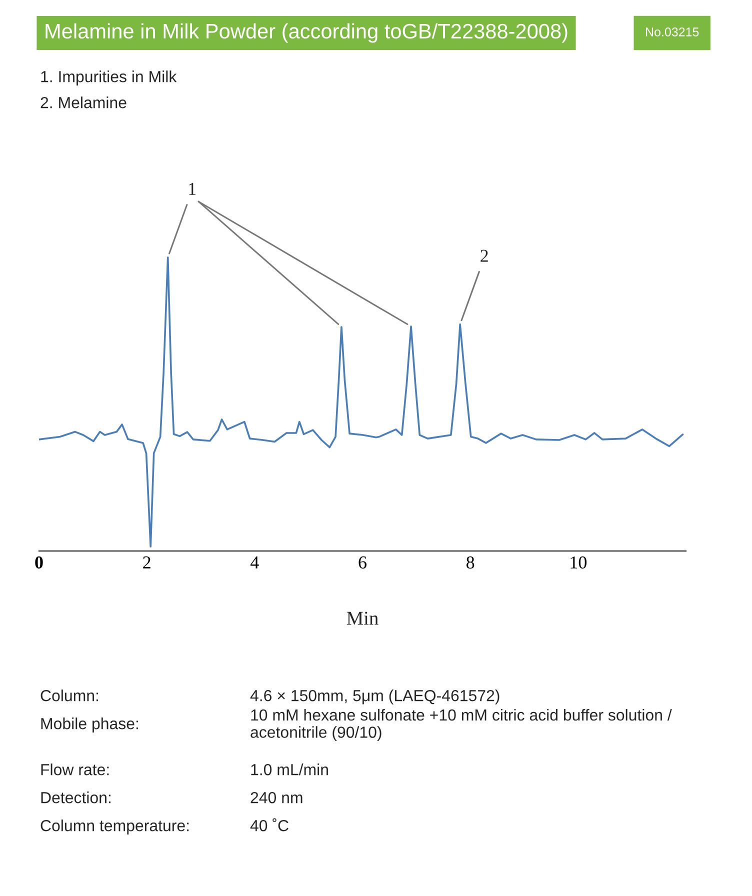 This screenshot has height=896, width=752. What do you see at coordinates (307, 33) in the screenshot?
I see `chart-title: Melamine in Milk Powder (according toGB/T22388-2008)` at bounding box center [307, 33].